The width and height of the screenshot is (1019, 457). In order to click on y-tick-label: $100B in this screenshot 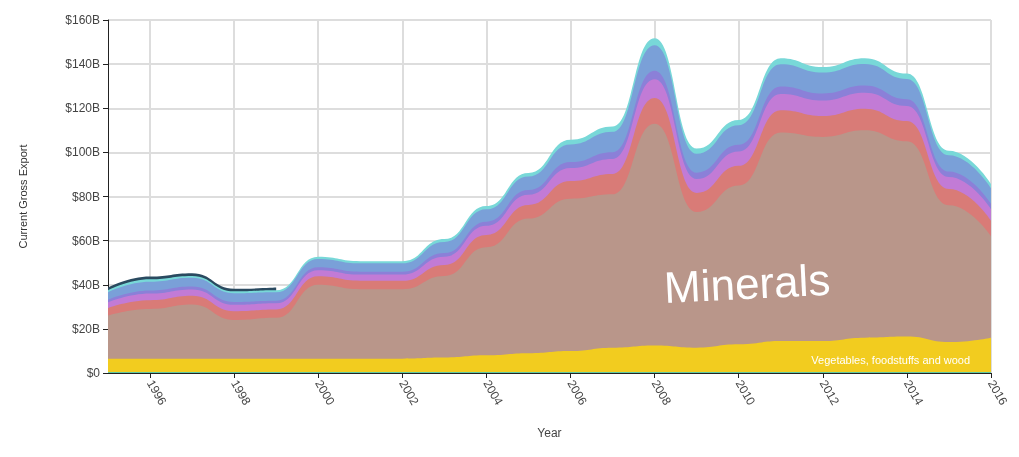, I will do `click(82, 152)`.